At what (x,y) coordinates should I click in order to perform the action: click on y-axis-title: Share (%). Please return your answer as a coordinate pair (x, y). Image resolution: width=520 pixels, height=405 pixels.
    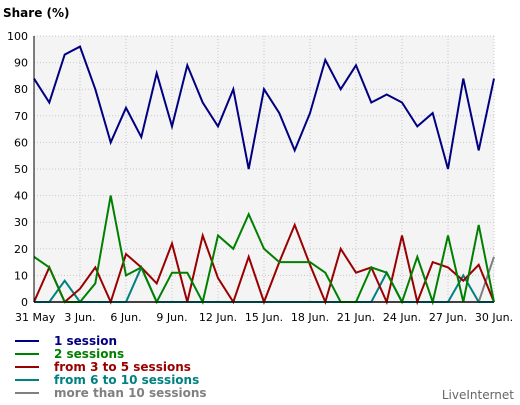
    Looking at the image, I should click on (36, 13).